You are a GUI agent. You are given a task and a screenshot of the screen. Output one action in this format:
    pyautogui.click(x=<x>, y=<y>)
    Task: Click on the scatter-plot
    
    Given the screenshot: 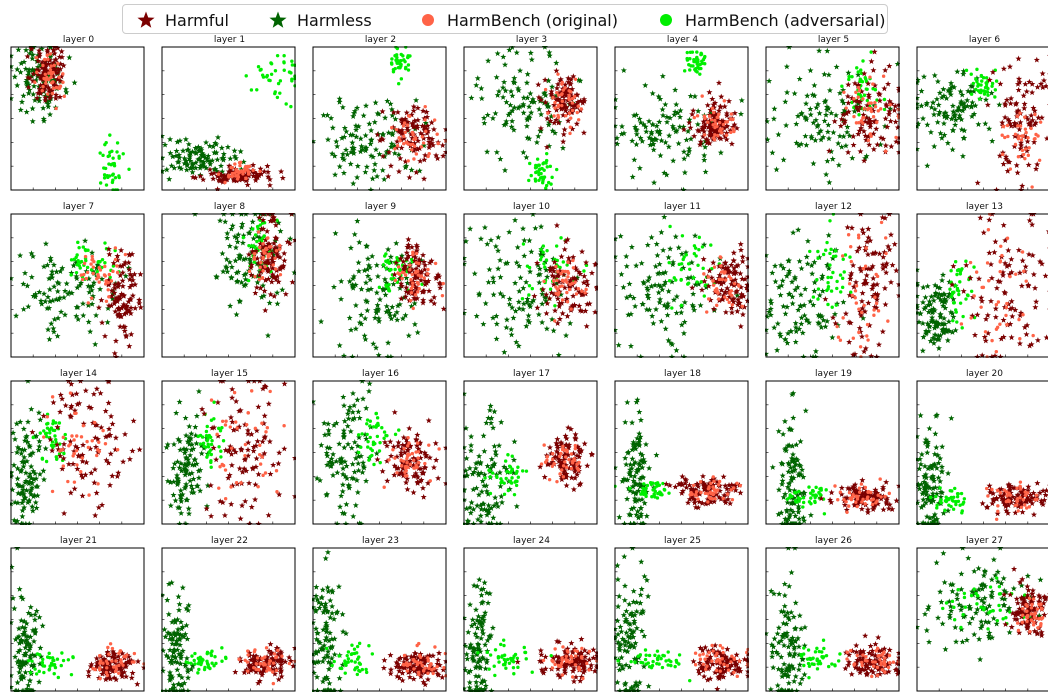 What is the action you would take?
    pyautogui.click(x=379, y=285)
    